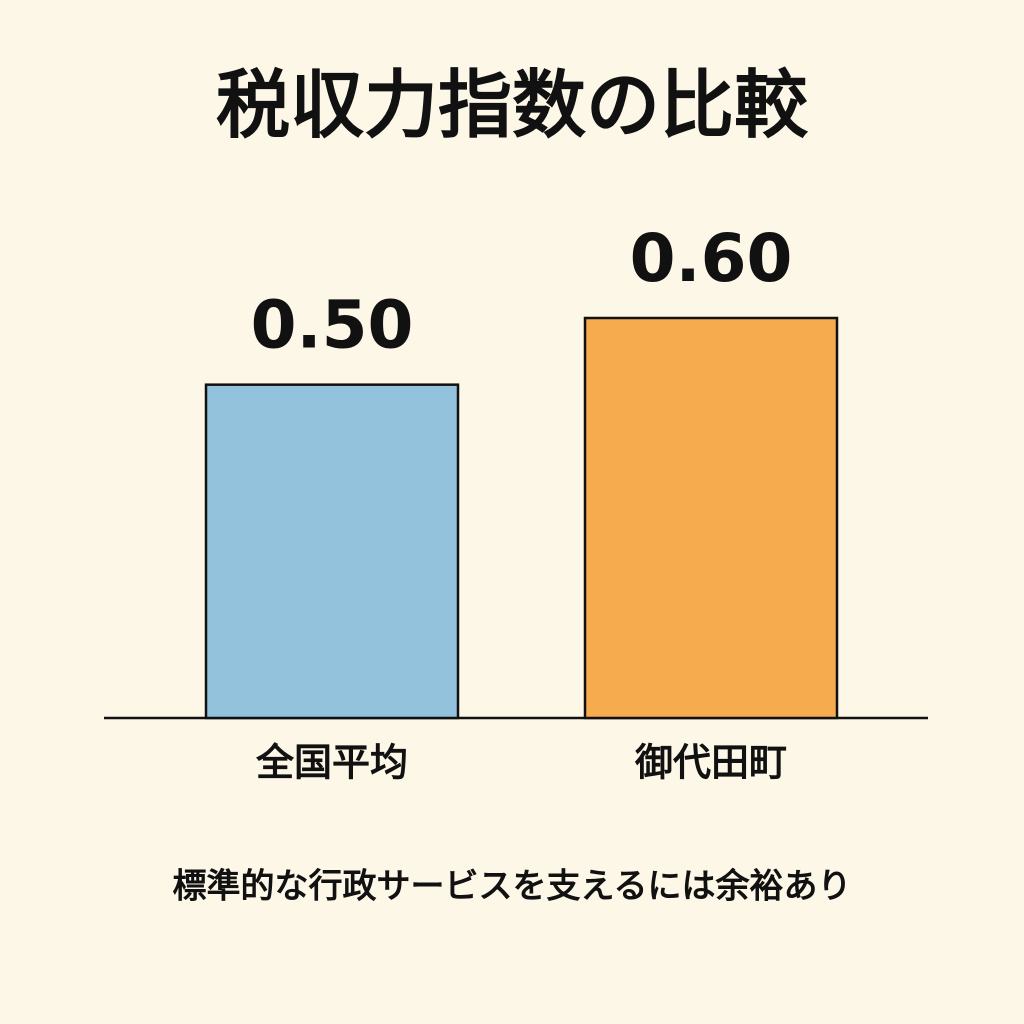 The width and height of the screenshot is (1024, 1024). I want to click on value-label: 0.60, so click(711, 258).